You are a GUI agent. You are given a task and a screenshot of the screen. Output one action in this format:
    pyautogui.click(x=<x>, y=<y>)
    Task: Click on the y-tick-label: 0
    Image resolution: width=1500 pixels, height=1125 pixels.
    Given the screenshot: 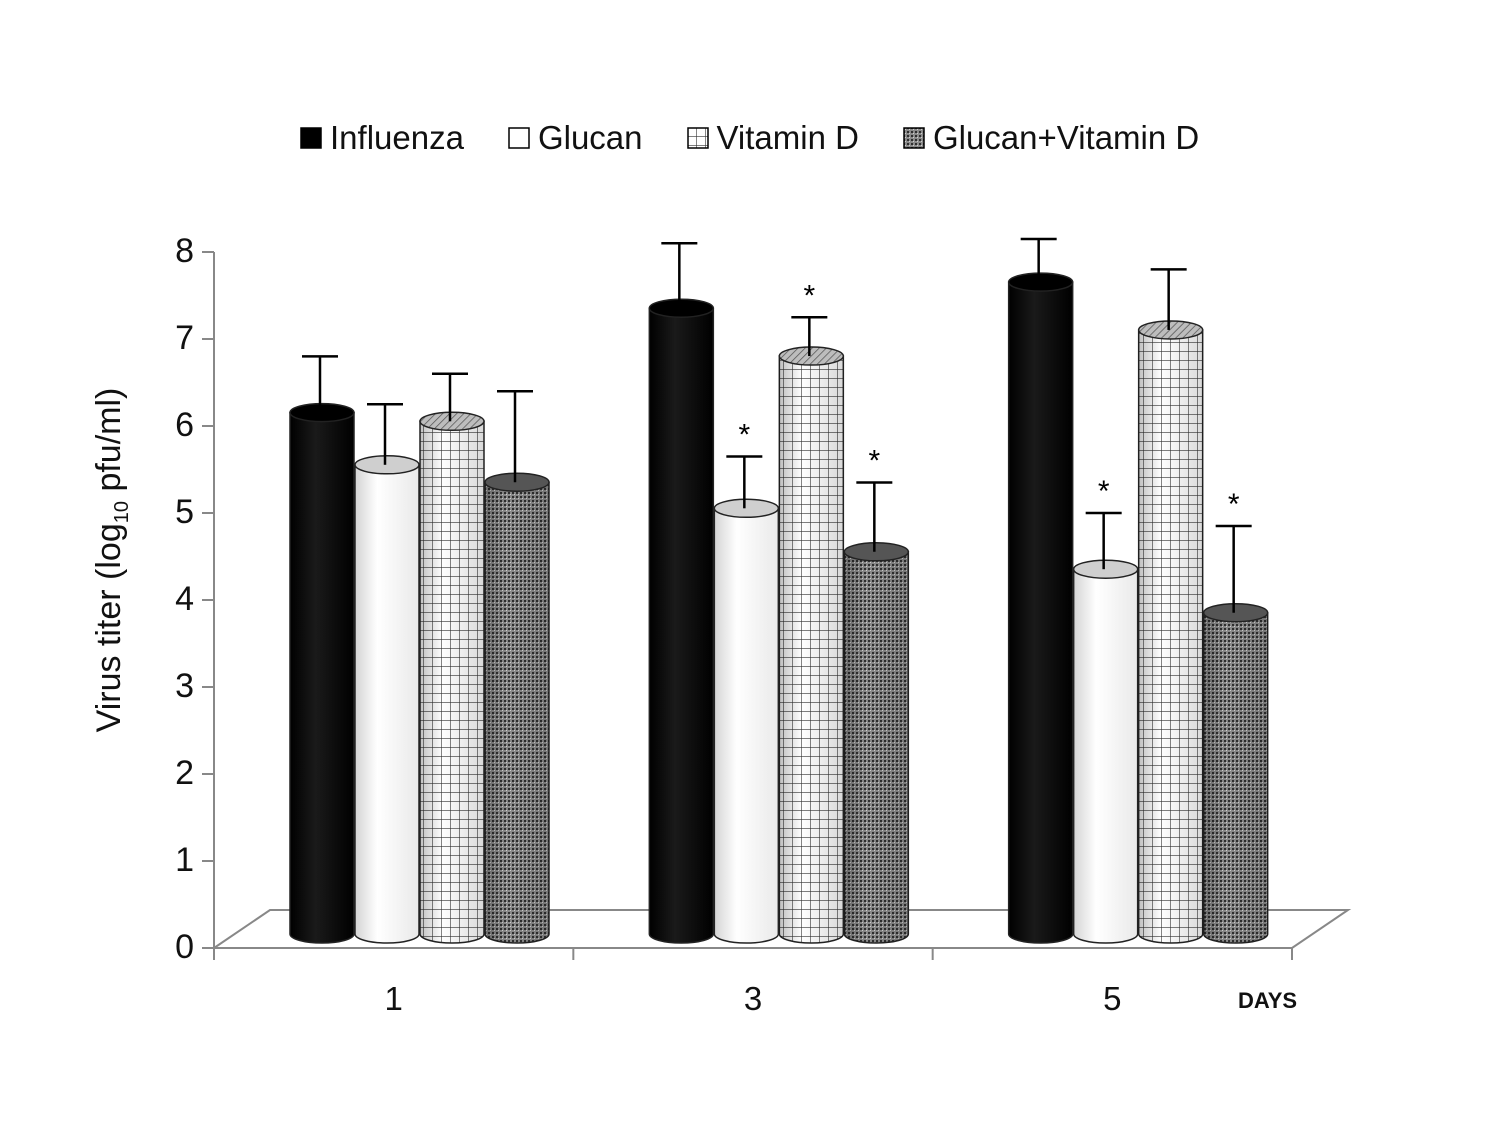 What is the action you would take?
    pyautogui.click(x=184, y=947)
    